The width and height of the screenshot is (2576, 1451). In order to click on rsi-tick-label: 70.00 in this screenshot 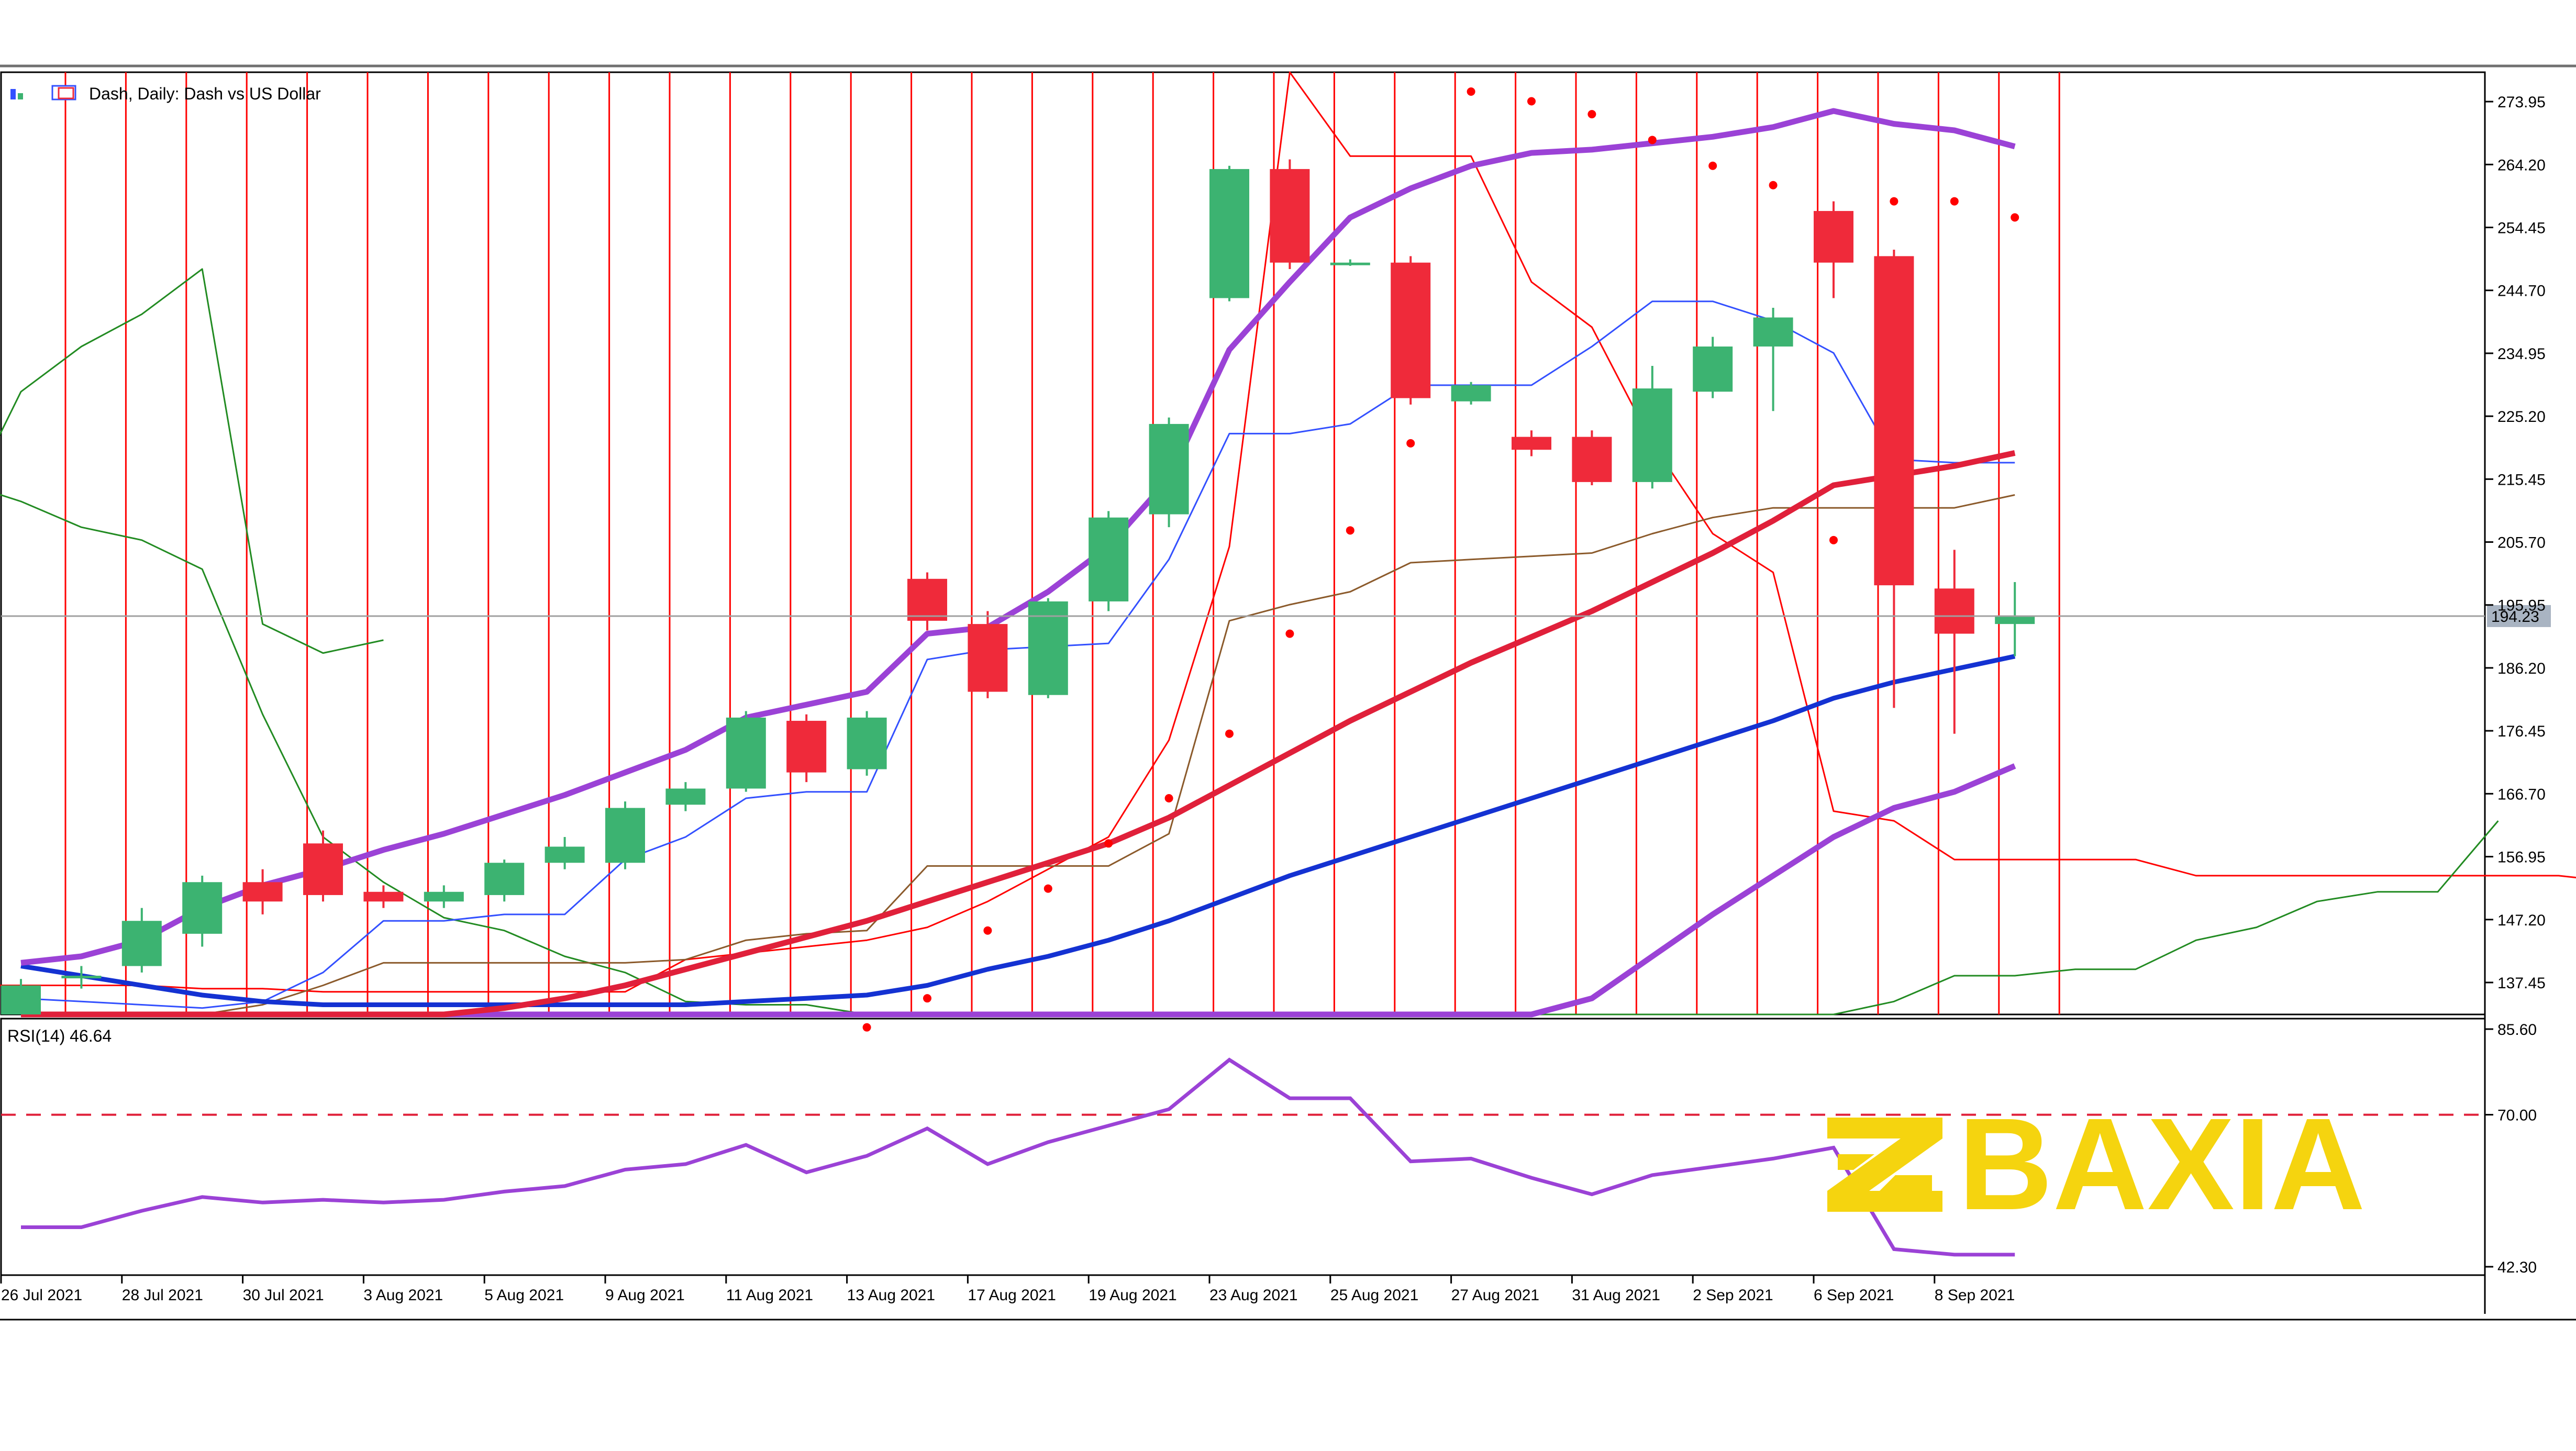, I will do `click(2517, 1116)`.